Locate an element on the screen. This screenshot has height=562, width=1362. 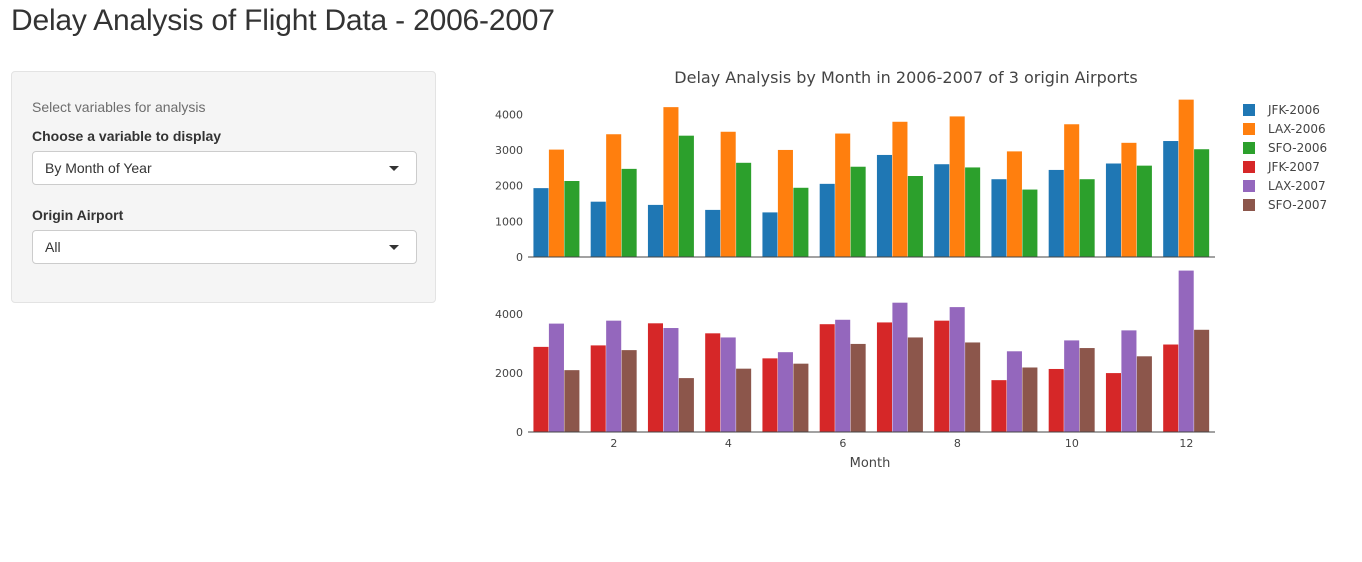
legend-entry: SFO-2006 is located at coordinates (1297, 148).